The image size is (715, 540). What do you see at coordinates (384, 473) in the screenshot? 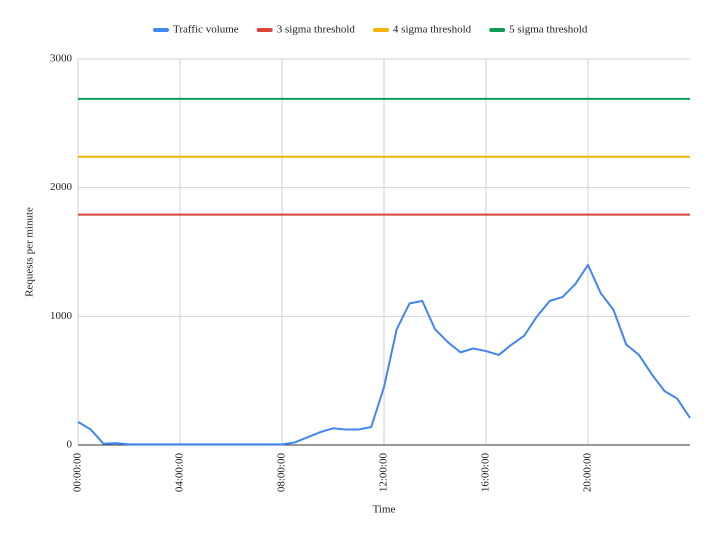
I see `x-tick-label: 12:00:00` at bounding box center [384, 473].